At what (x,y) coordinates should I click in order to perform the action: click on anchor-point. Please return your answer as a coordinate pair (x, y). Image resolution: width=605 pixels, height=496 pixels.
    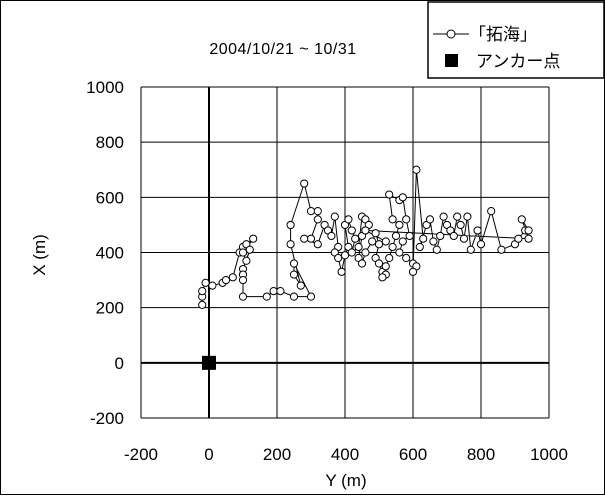
    Looking at the image, I should click on (209, 362).